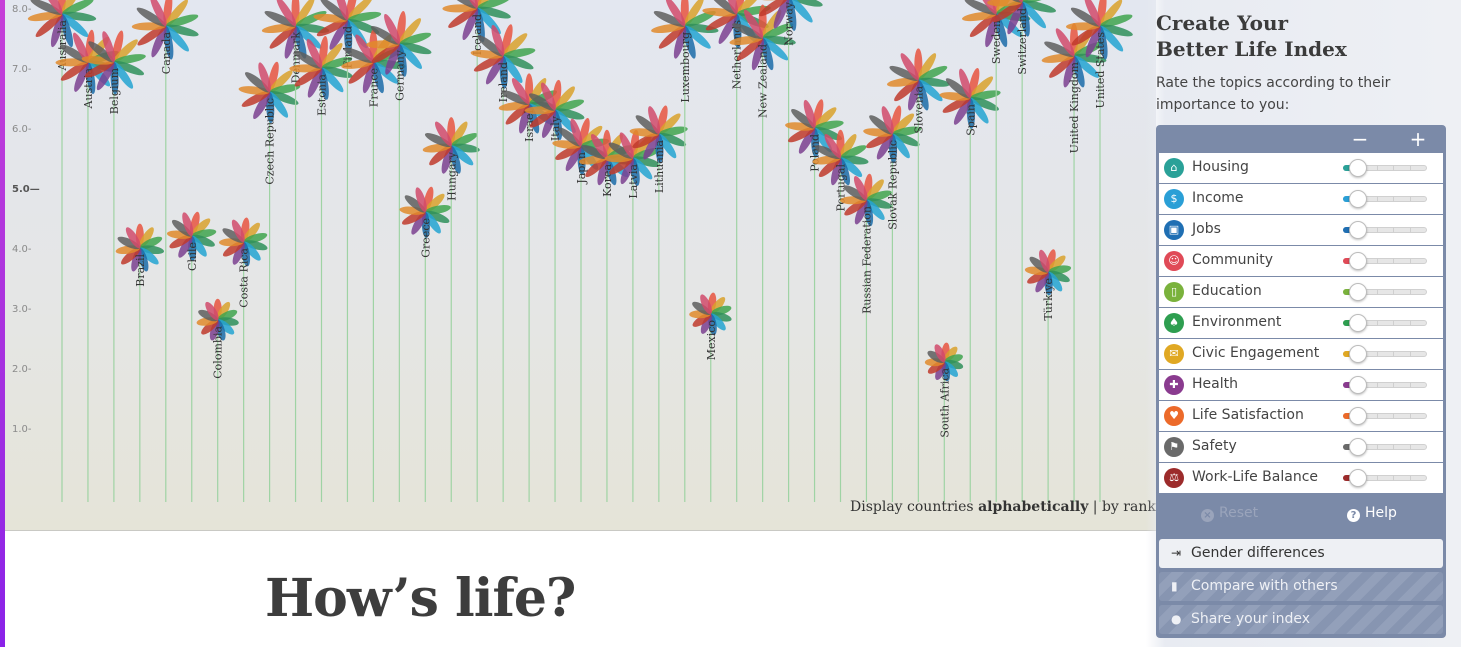 Image resolution: width=1461 pixels, height=647 pixels. What do you see at coordinates (788, 251) in the screenshot?
I see `country-flower: Norway` at bounding box center [788, 251].